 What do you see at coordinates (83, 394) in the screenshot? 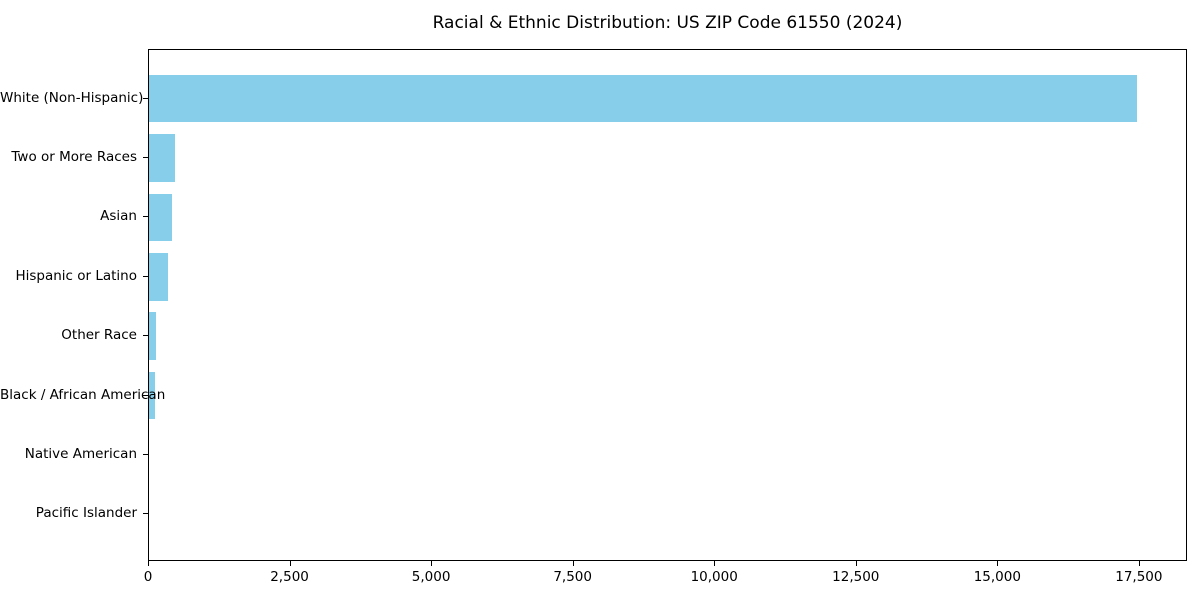
I see `y-tick-label: Black / African American` at bounding box center [83, 394].